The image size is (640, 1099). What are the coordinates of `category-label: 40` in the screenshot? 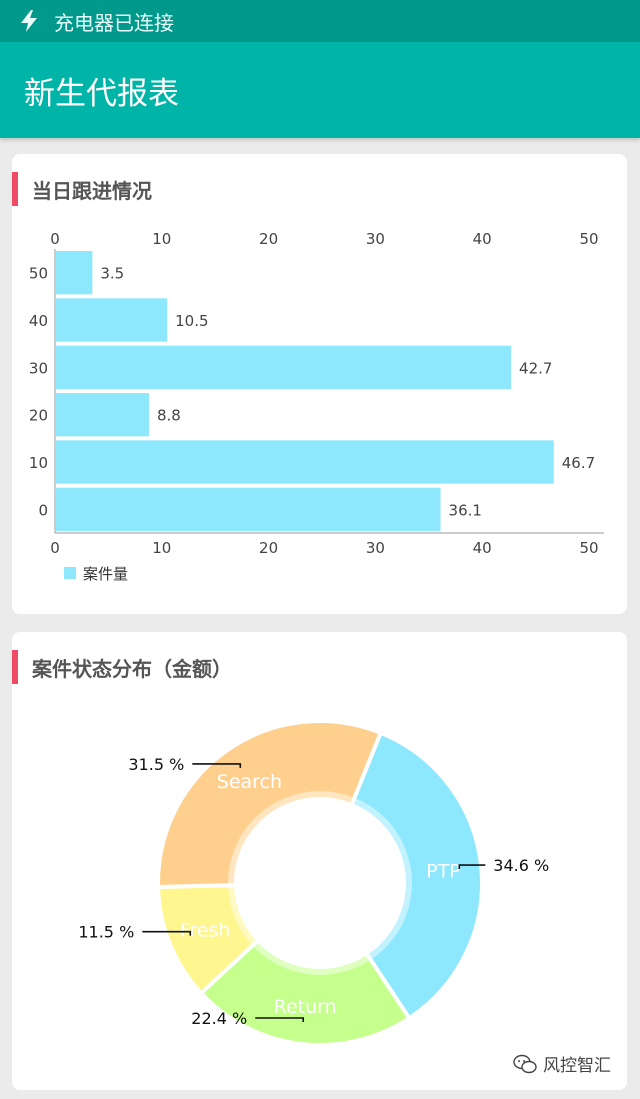 It's located at (38, 321).